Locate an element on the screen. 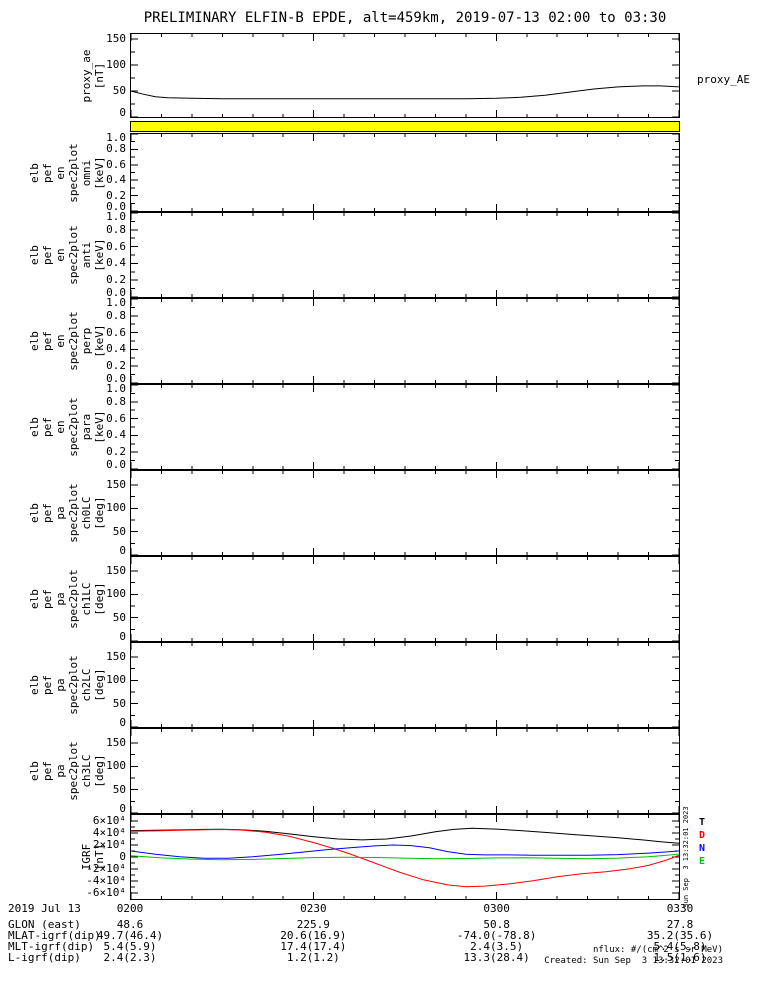  y-axis-label-pa-ch3lc-line4: ch3LC is located at coordinates (86, 771).